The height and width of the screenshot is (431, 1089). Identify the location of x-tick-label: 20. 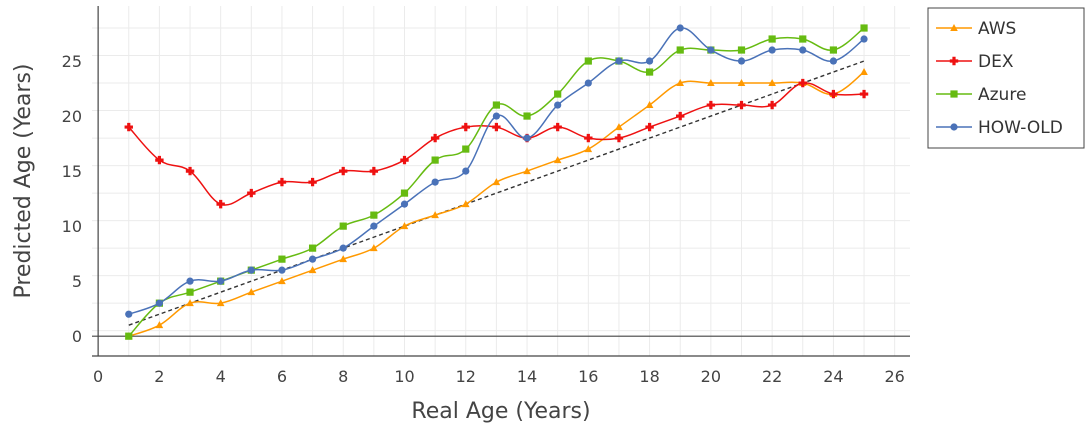
(711, 376).